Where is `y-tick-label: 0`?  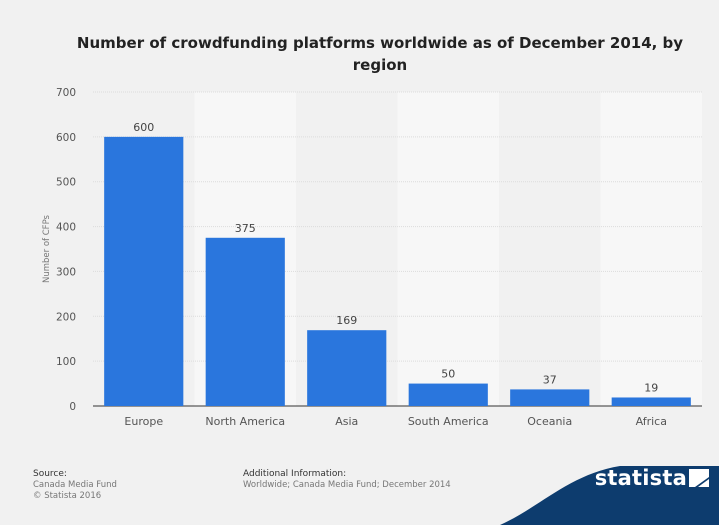 y-tick-label: 0 is located at coordinates (72, 407).